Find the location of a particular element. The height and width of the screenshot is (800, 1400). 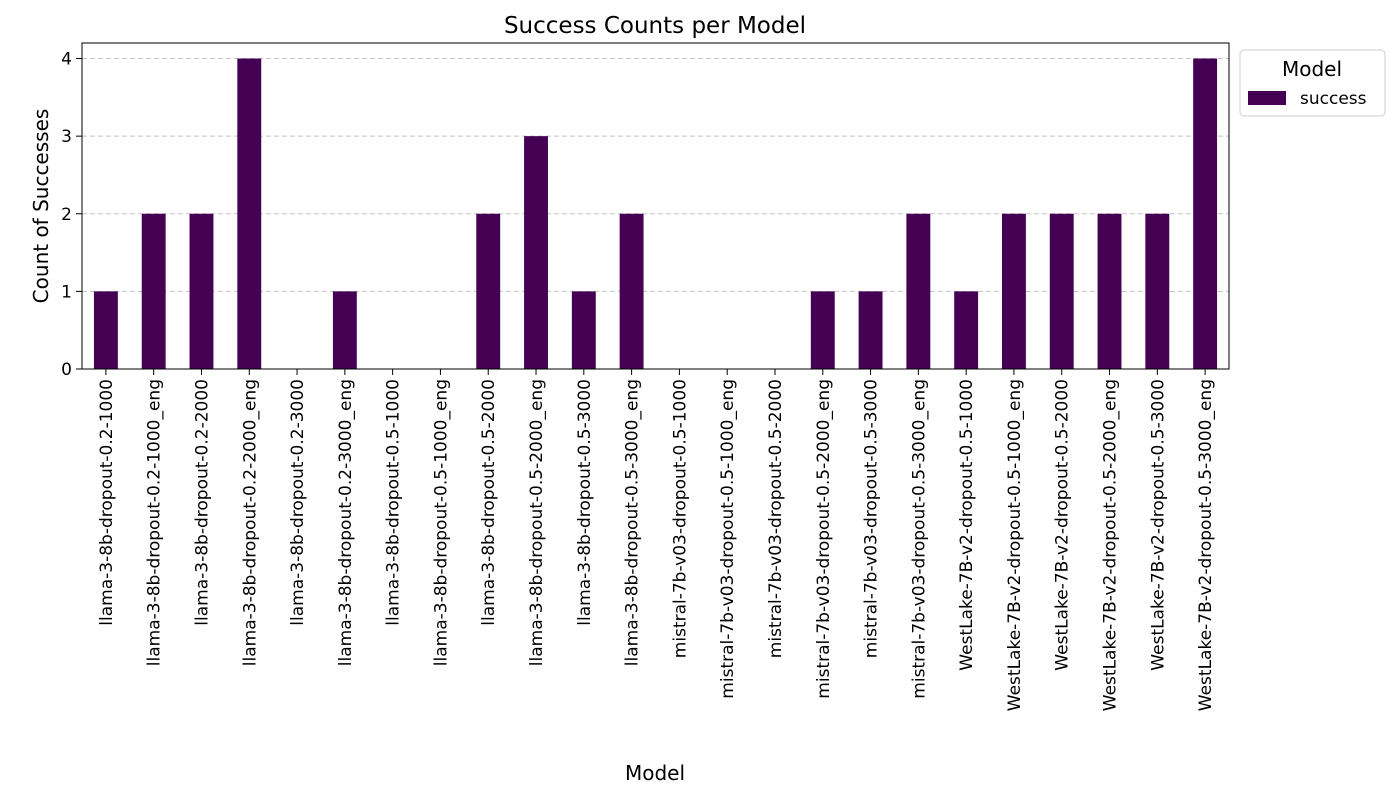

x-tick-label: WestLake-7B-v2-dropout-0.5-3000_eng is located at coordinates (1206, 545).